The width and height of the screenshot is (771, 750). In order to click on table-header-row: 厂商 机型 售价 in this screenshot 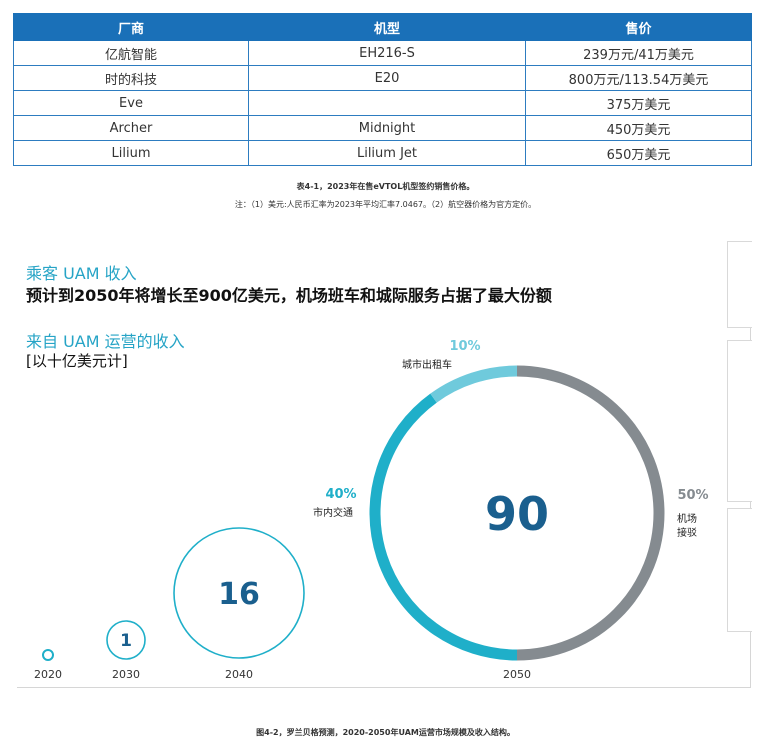, I will do `click(382, 27)`.